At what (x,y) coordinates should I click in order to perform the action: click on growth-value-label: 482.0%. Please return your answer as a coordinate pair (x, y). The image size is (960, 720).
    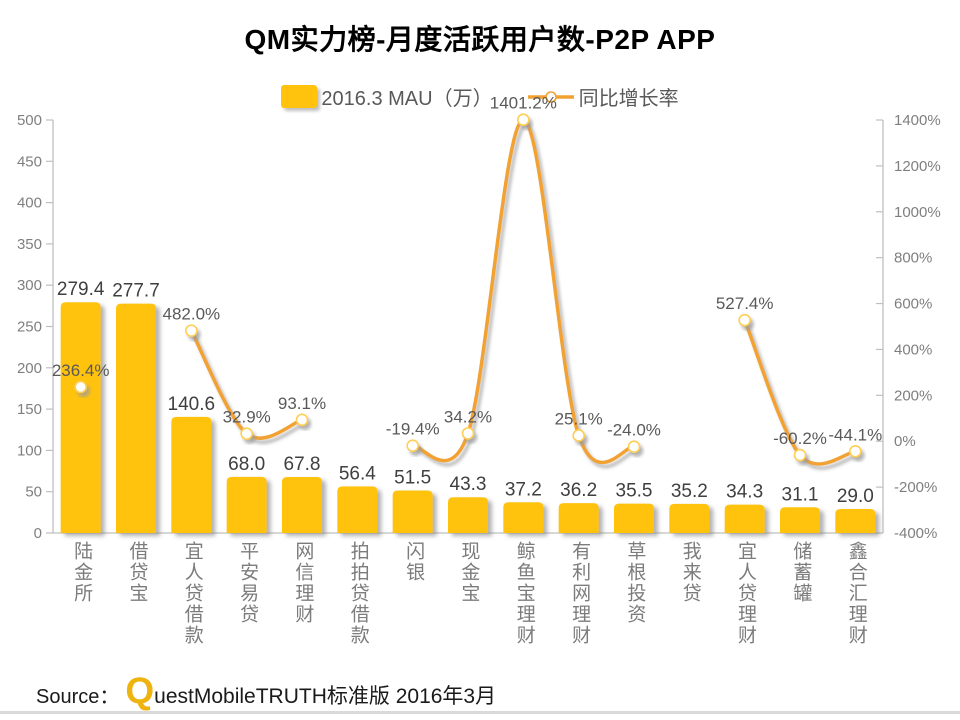
    Looking at the image, I should click on (191, 314).